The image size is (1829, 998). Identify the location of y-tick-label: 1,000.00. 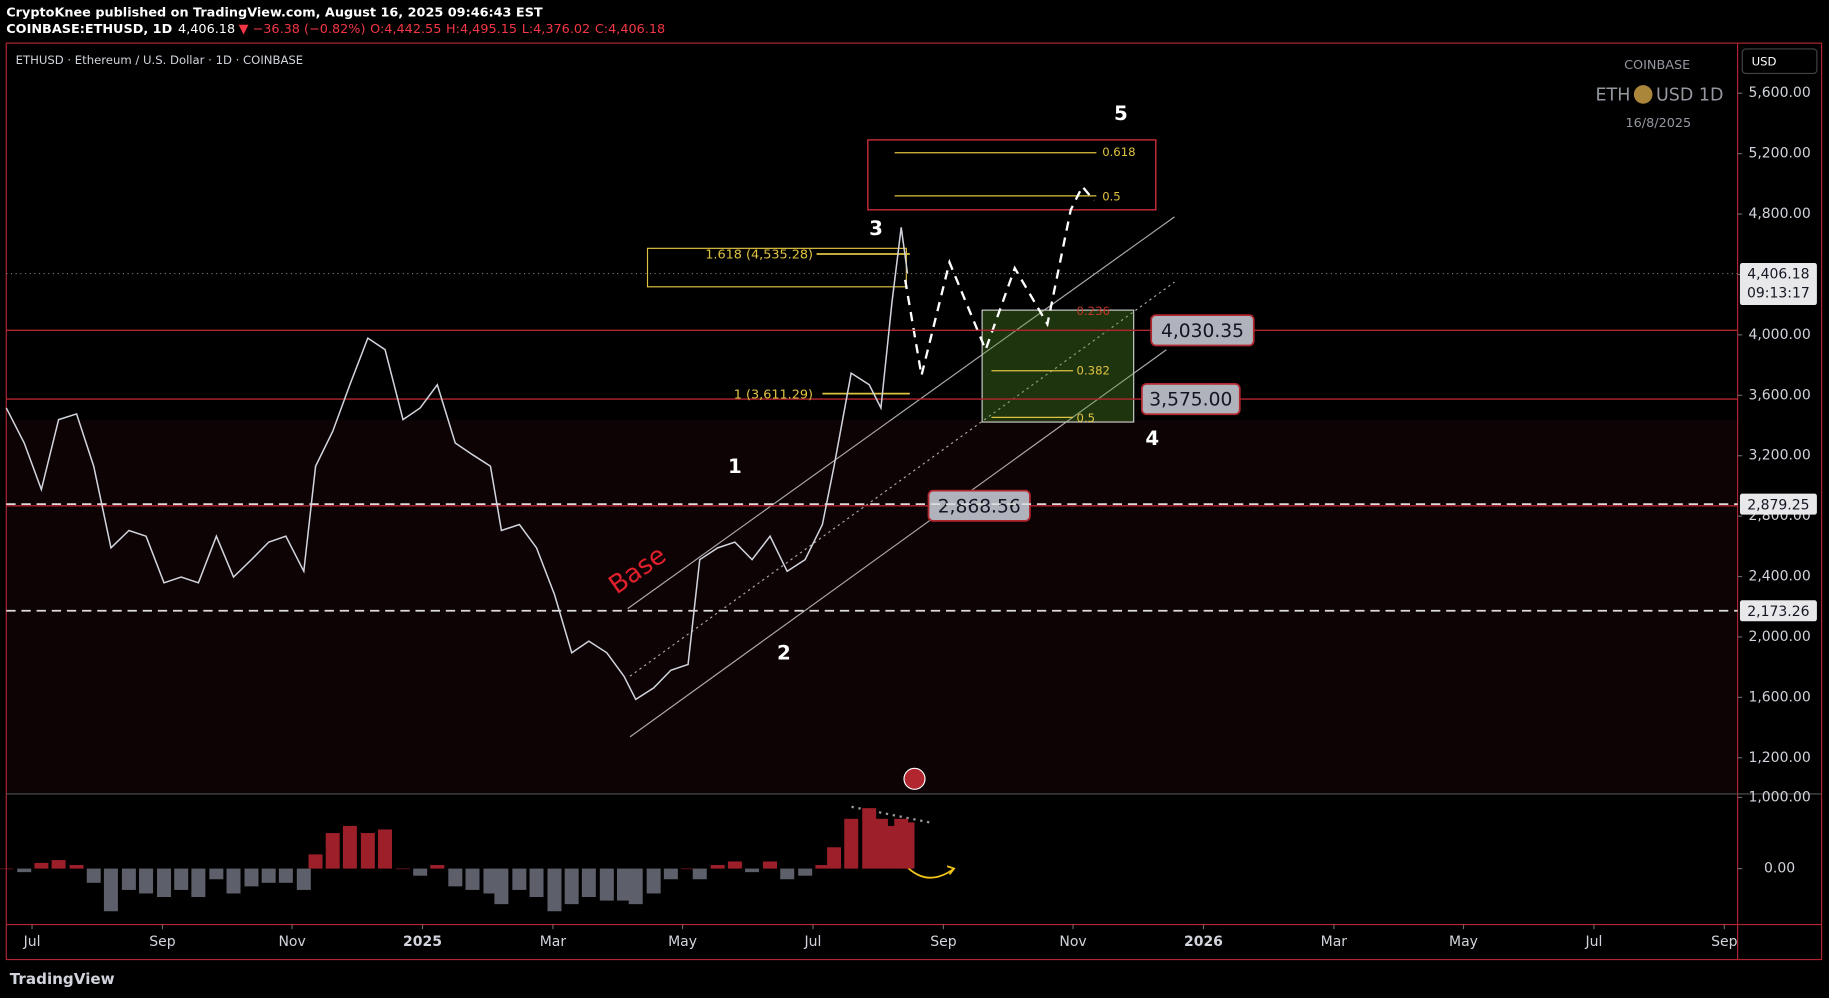
(1779, 797).